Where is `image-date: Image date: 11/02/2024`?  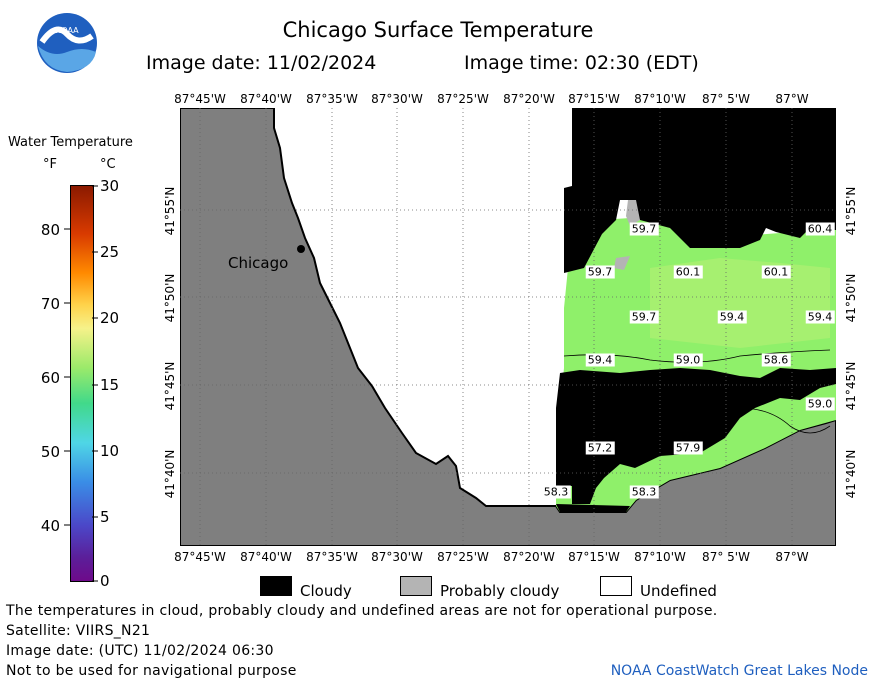 image-date: Image date: 11/02/2024 is located at coordinates (261, 63).